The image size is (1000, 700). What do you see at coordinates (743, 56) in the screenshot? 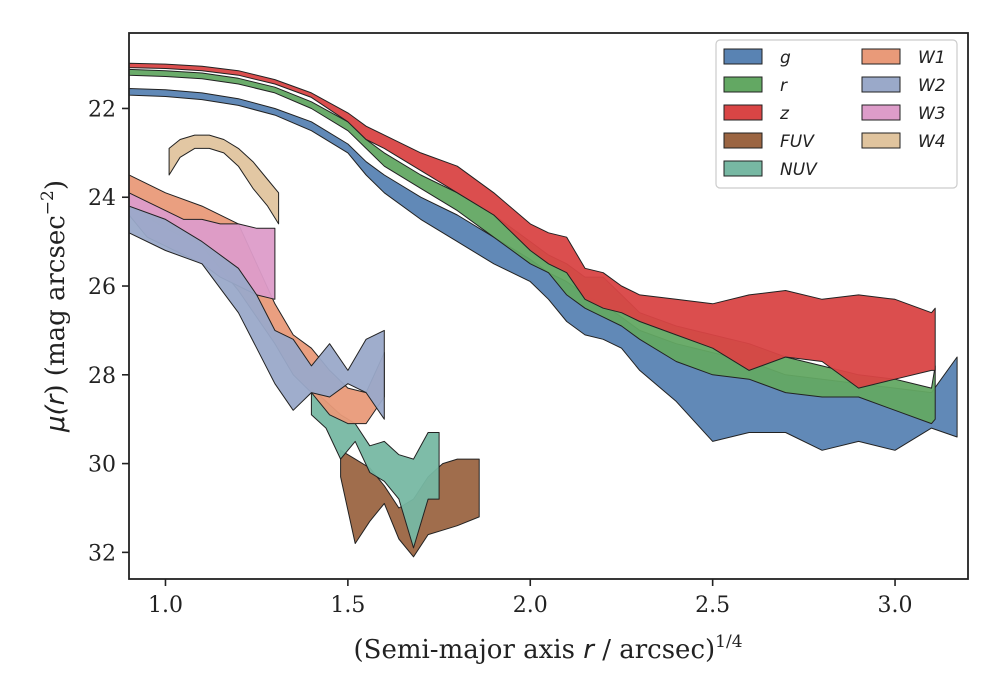
I see `legend-swatch-g` at bounding box center [743, 56].